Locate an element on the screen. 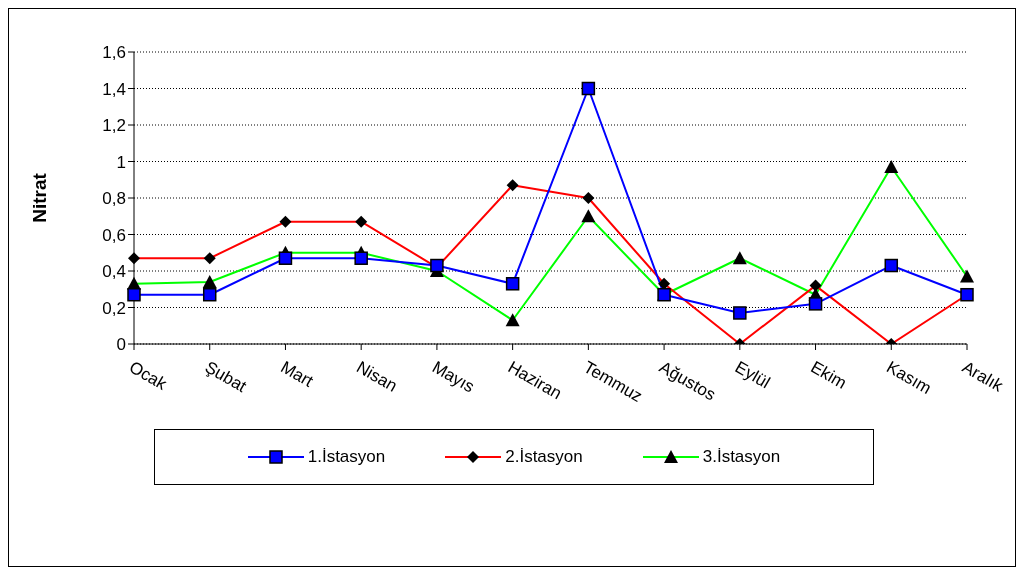 Image resolution: width=1016 pixels, height=567 pixels. legend-label: 3.İstasyon is located at coordinates (741, 457).